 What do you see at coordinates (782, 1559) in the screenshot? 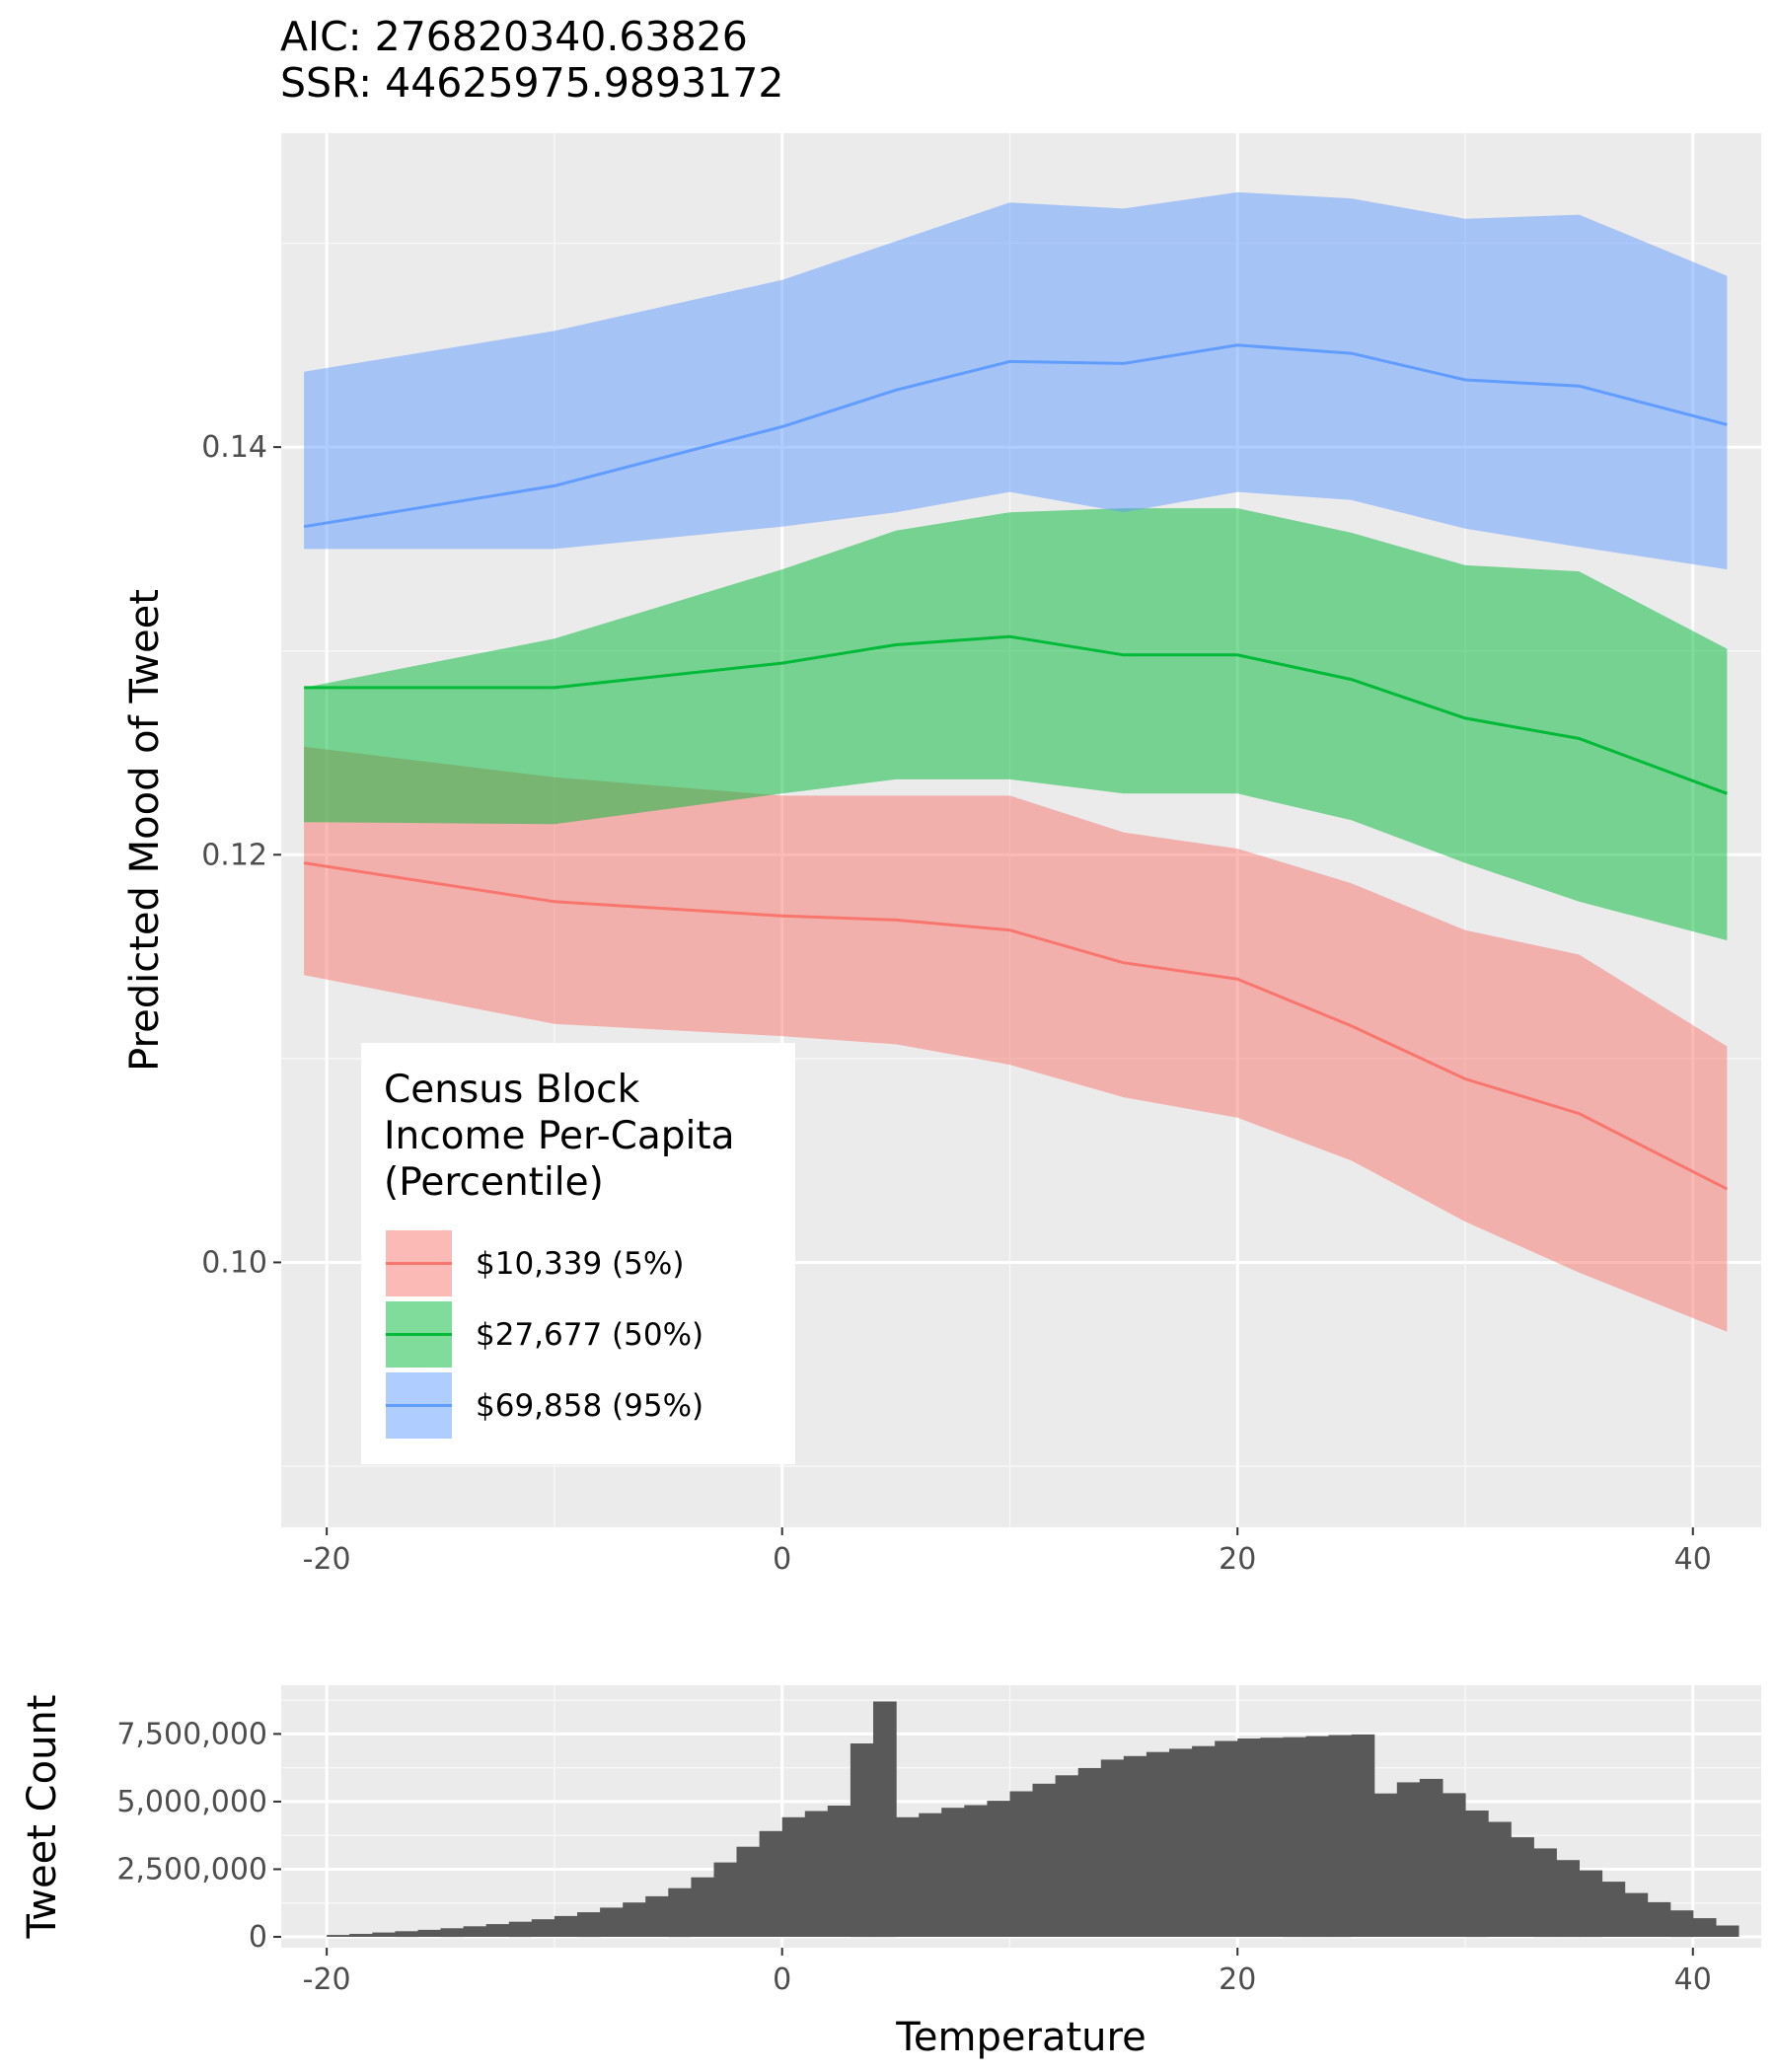
I see `main-x-tick-label: 0` at bounding box center [782, 1559].